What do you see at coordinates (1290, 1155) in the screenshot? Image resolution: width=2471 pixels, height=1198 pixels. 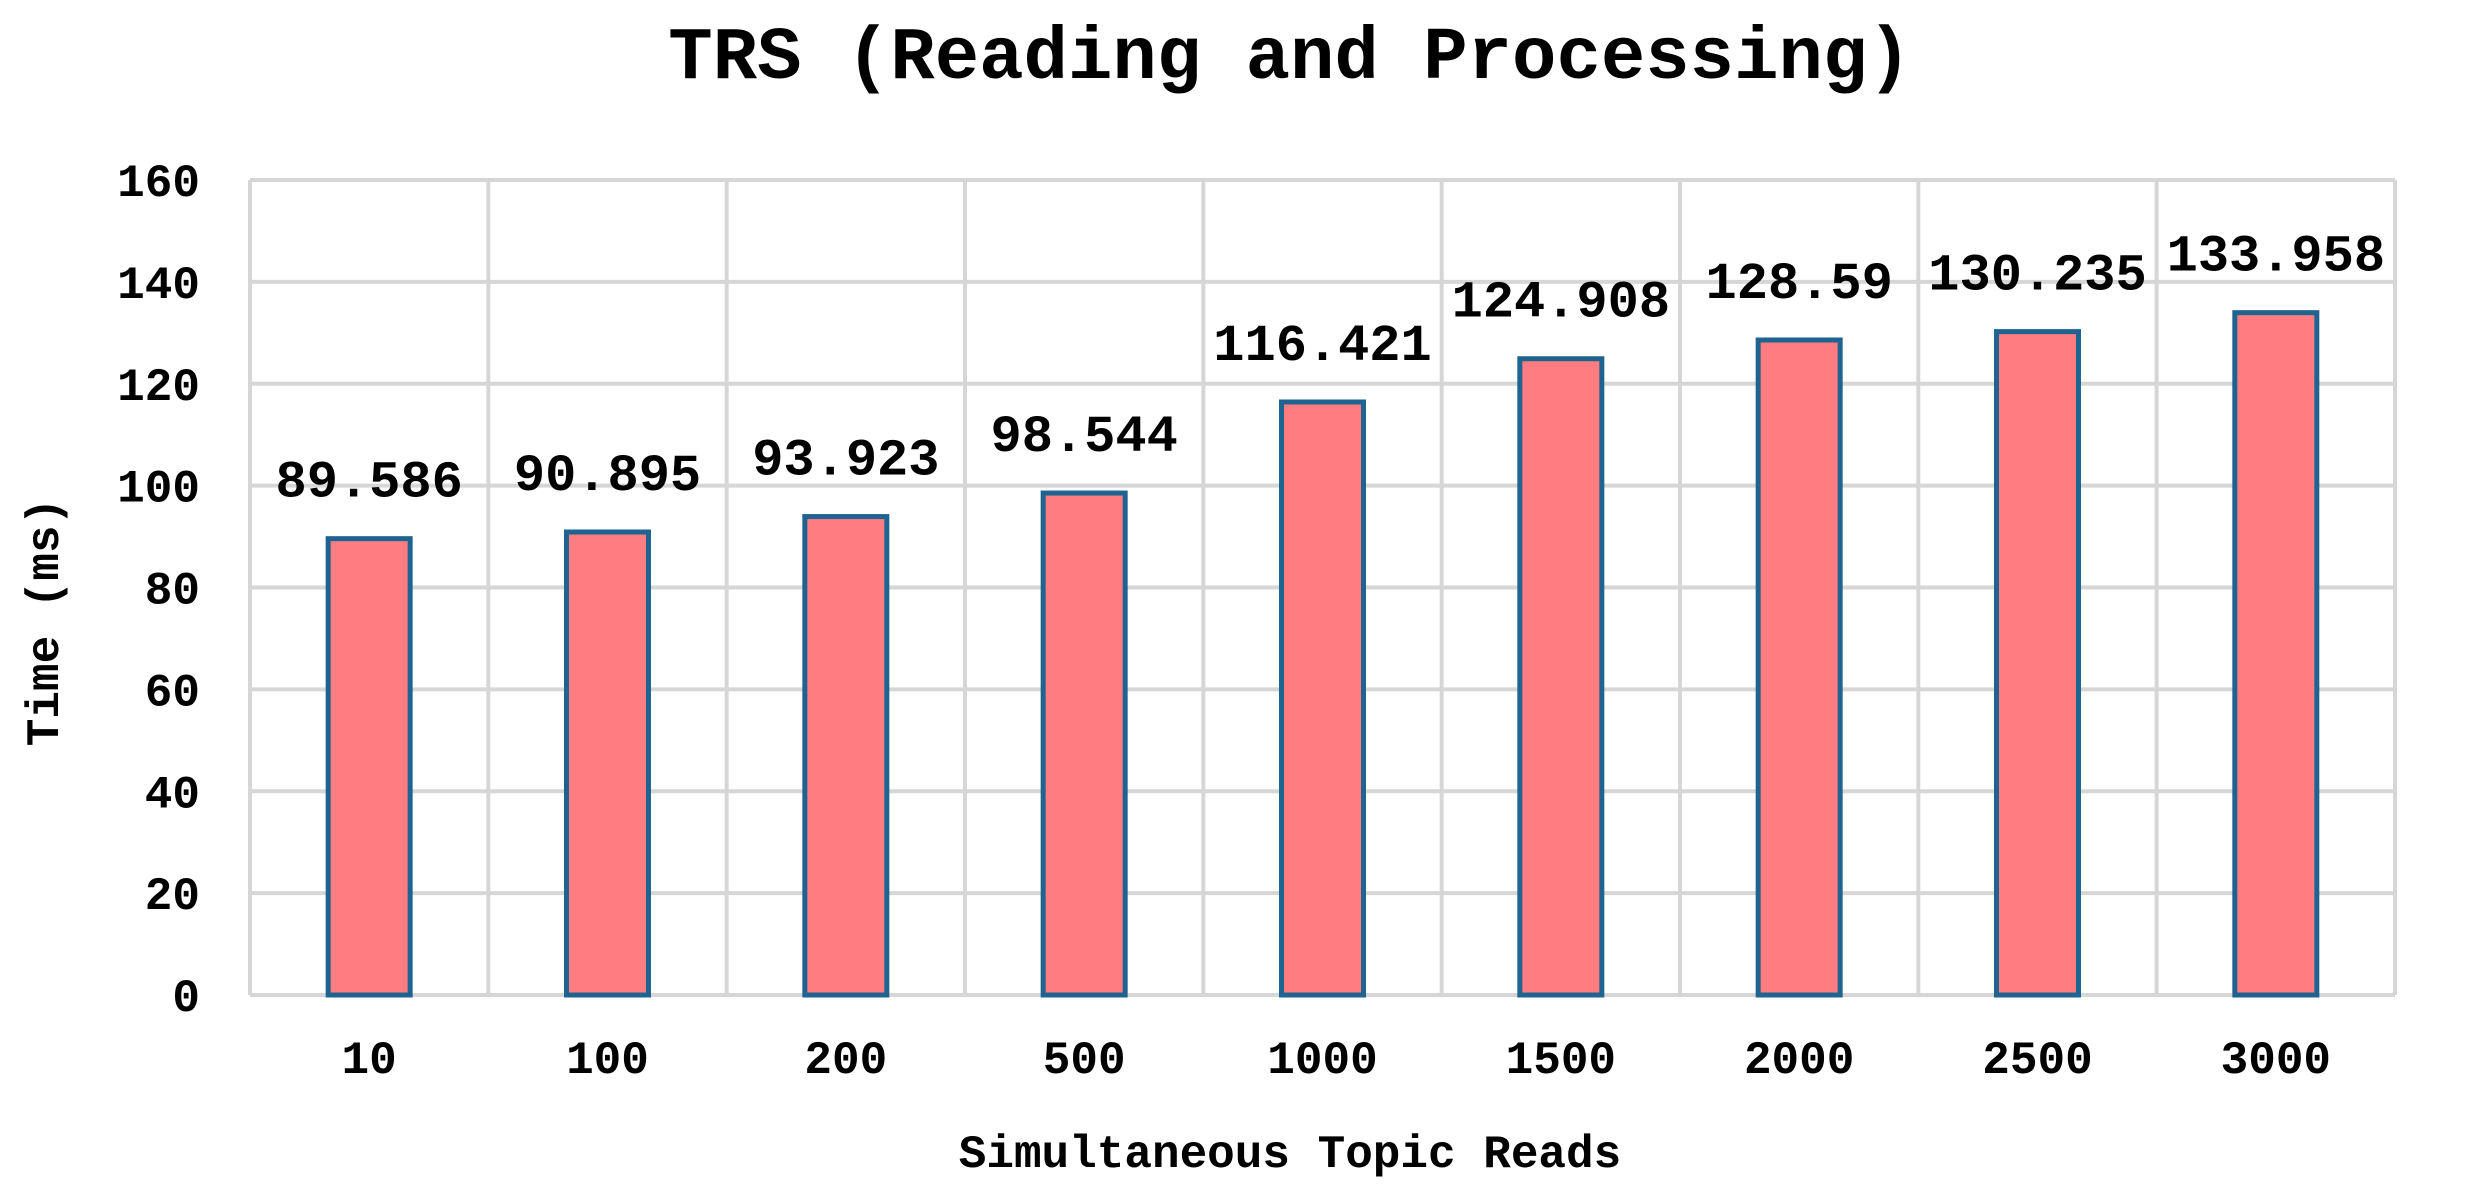 I see `x-axis-title: Simultaneous Topic Reads` at bounding box center [1290, 1155].